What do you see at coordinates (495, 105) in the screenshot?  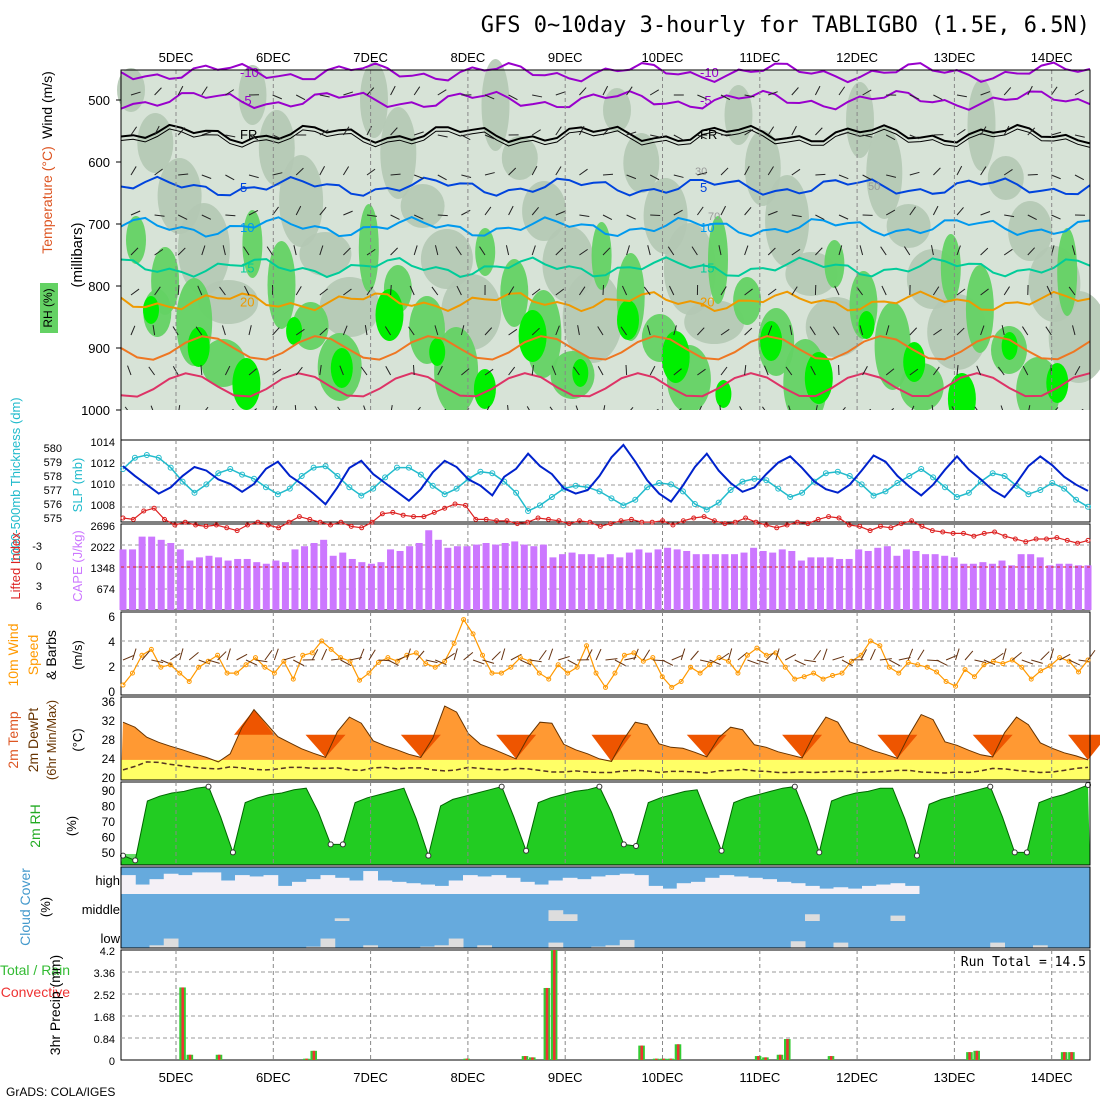 I see `rh-moist-patch` at bounding box center [495, 105].